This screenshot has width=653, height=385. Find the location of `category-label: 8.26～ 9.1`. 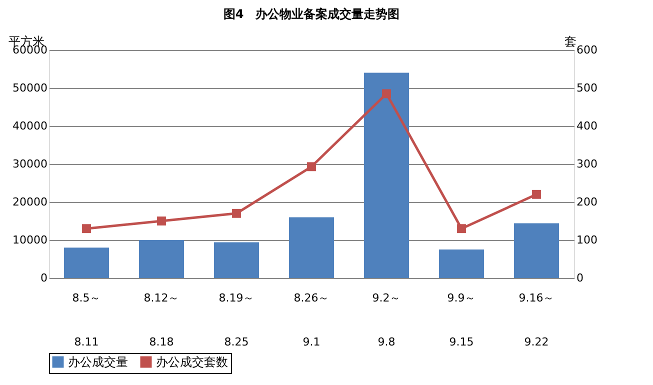

category-label: 8.26～ 9.1 is located at coordinates (312, 320).